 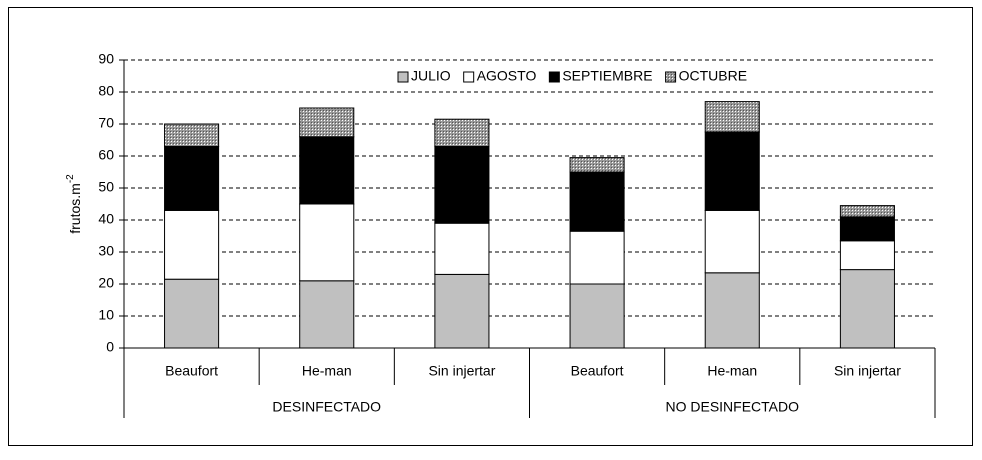 I want to click on y-tick-label: 40, so click(x=106, y=219).